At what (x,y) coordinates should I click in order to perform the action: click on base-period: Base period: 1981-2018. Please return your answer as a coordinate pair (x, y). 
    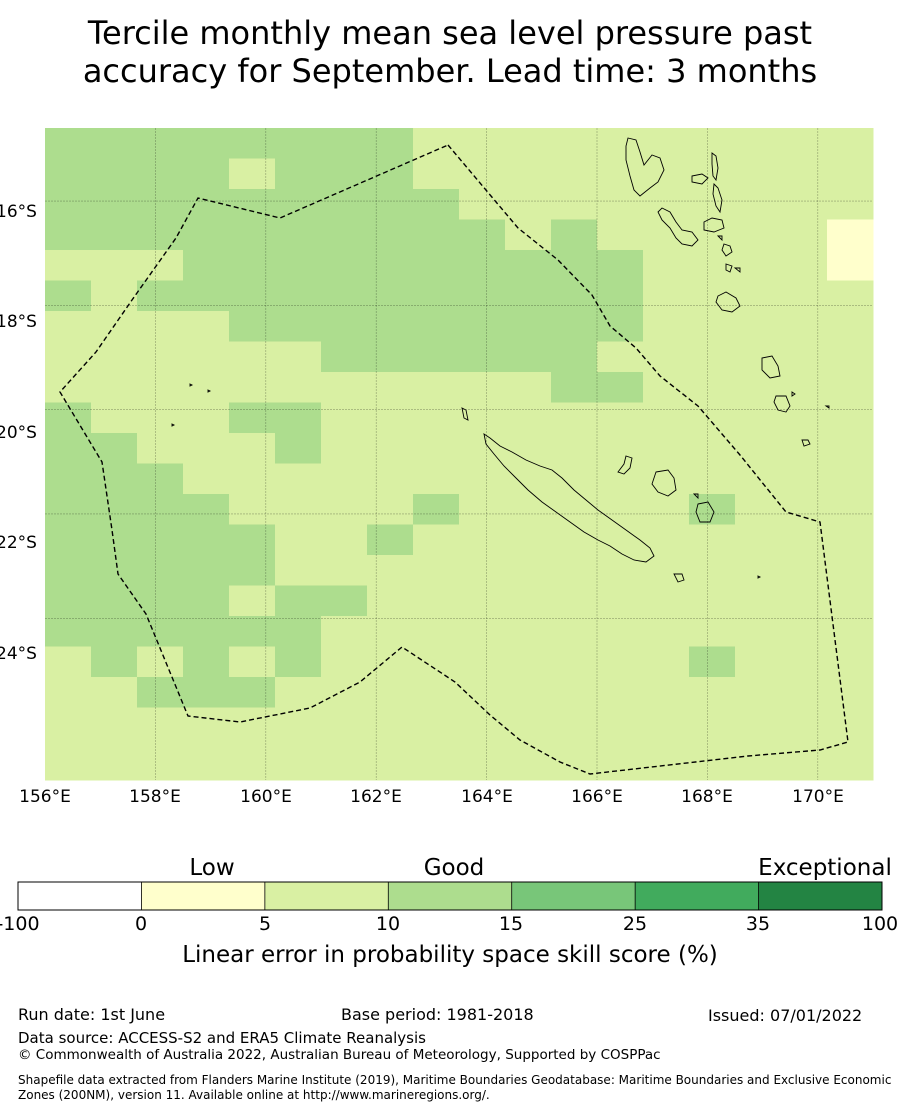
    Looking at the image, I should click on (437, 1014).